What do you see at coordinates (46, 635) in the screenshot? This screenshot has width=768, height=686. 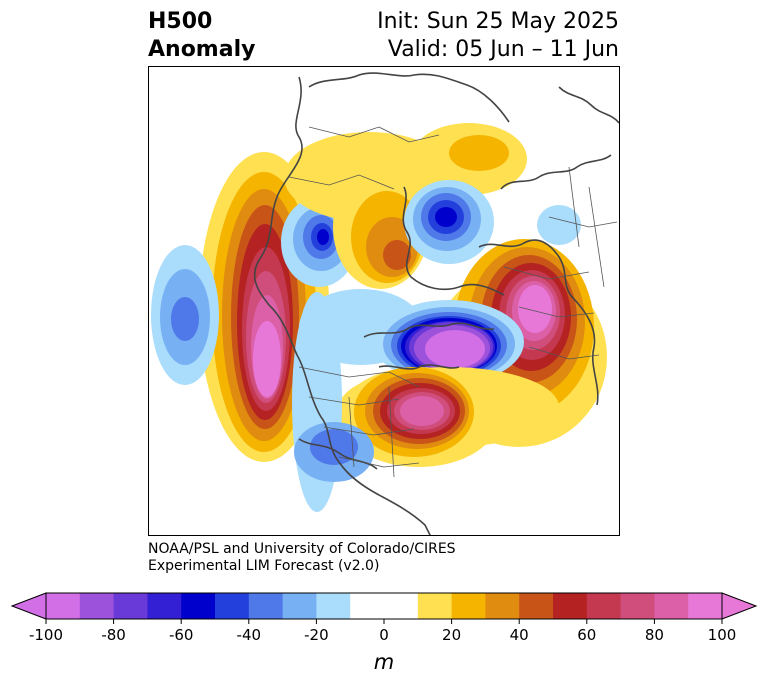 I see `colorbar-tick-label: -100` at bounding box center [46, 635].